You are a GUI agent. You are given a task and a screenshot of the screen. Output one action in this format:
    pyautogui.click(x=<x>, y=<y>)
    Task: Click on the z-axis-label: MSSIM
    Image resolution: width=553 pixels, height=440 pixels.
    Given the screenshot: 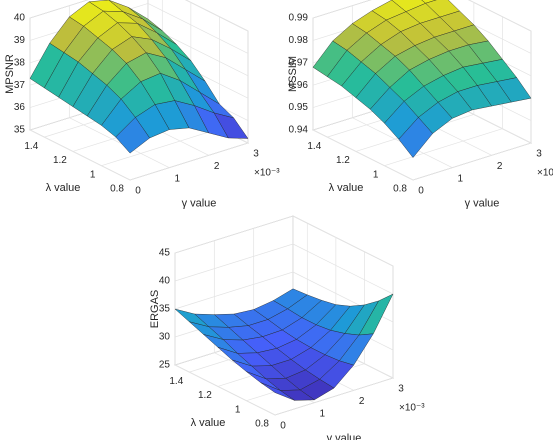 What is the action you would take?
    pyautogui.click(x=293, y=74)
    